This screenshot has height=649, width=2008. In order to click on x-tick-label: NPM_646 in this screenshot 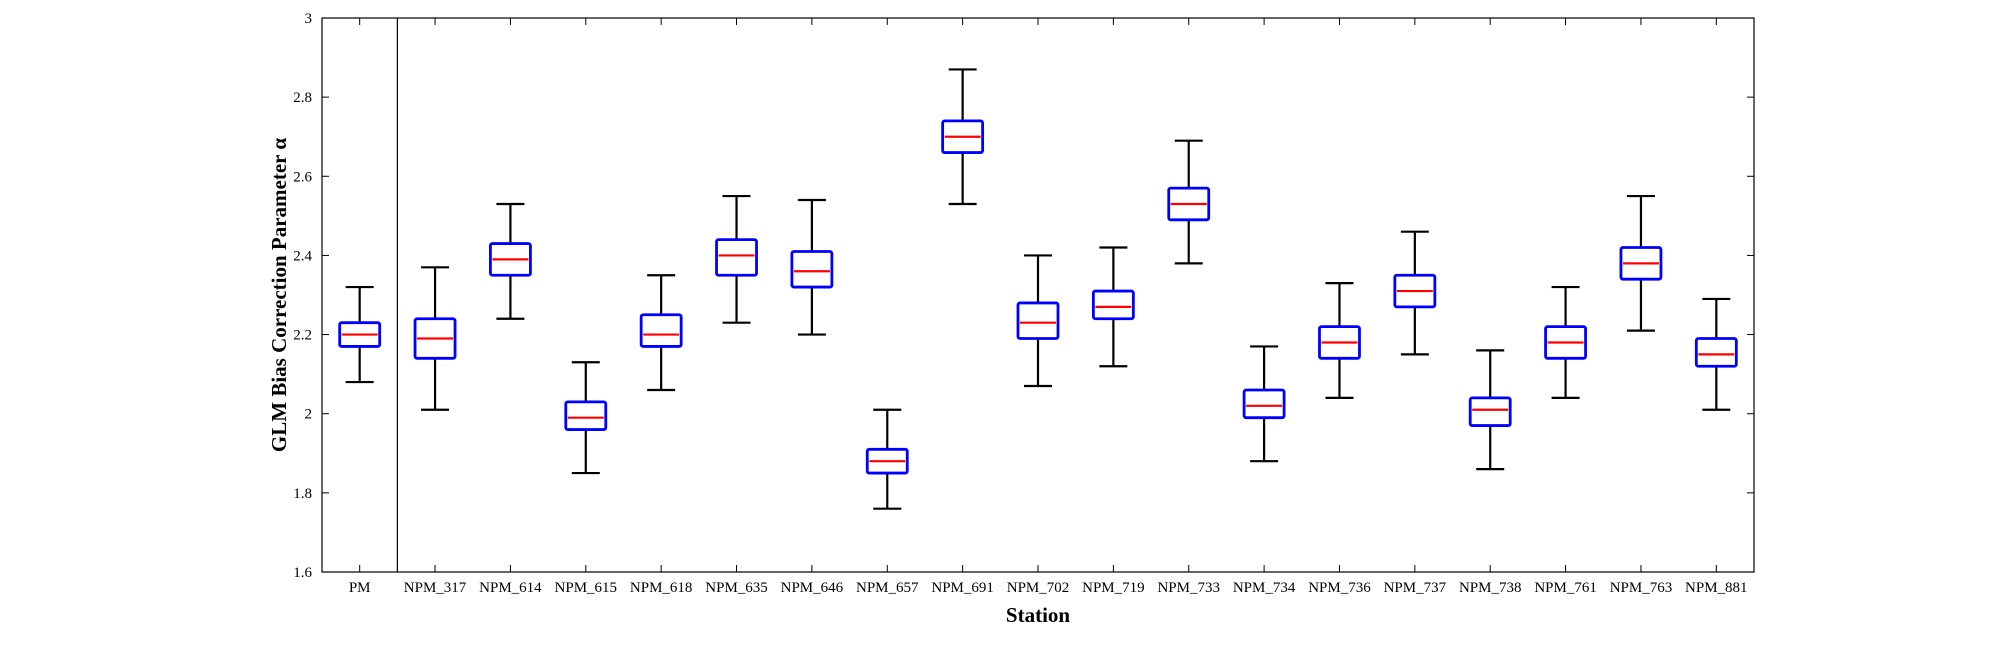, I will do `click(812, 588)`.